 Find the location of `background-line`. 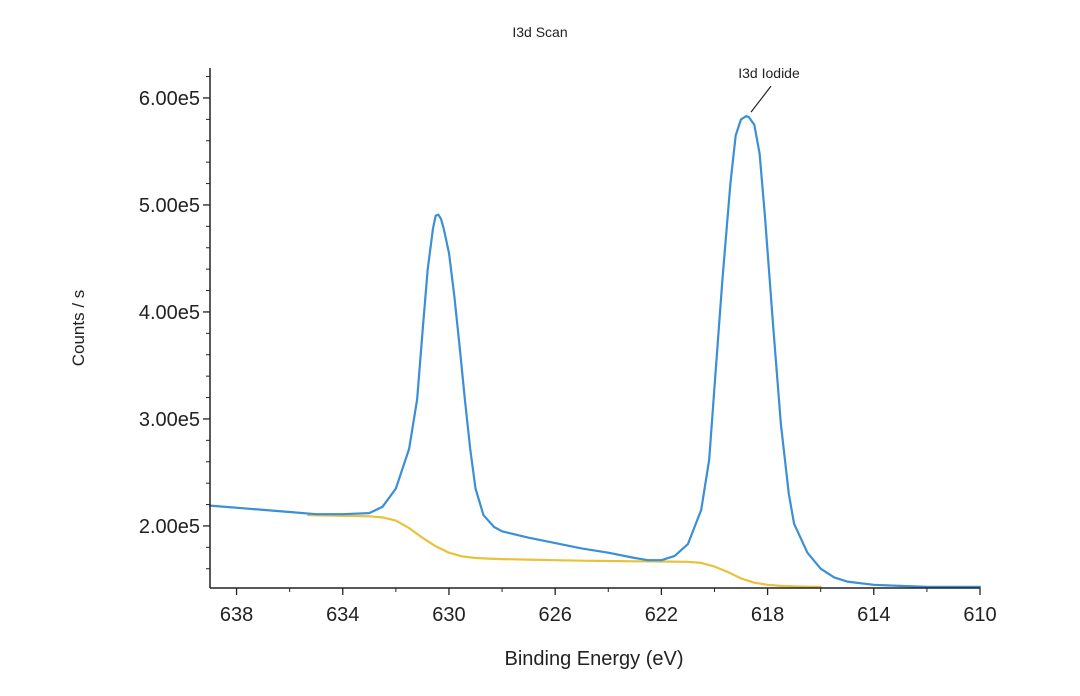

background-line is located at coordinates (564, 551).